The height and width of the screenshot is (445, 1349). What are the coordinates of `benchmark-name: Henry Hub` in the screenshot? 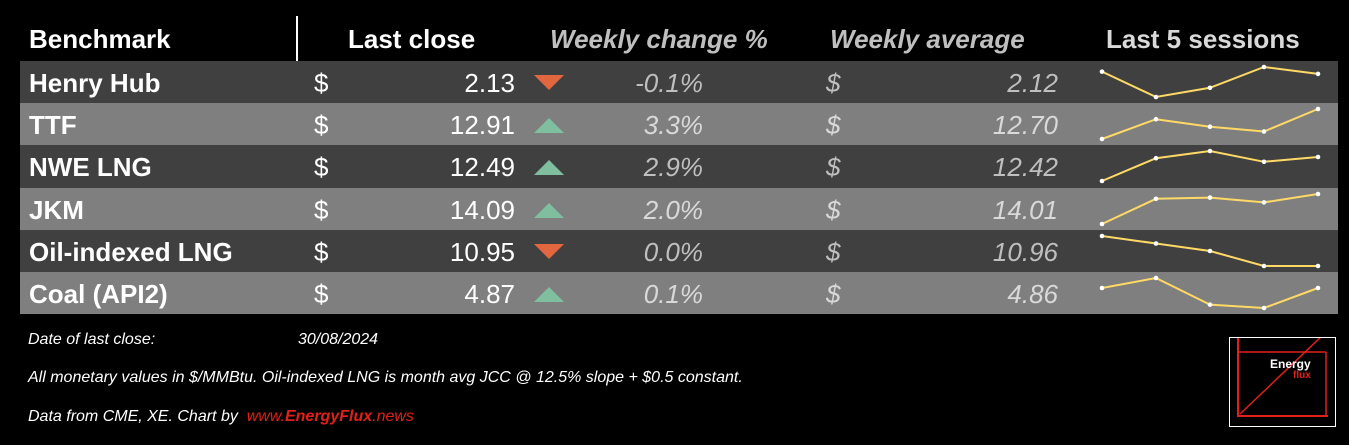 It's located at (95, 83).